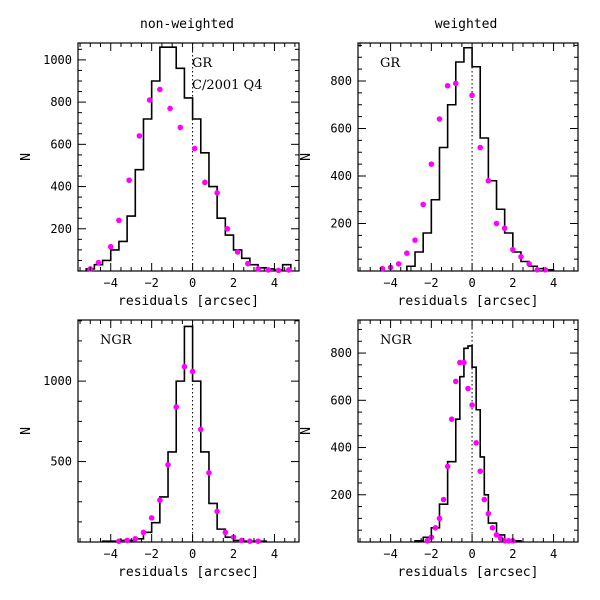  What do you see at coordinates (202, 63) in the screenshot?
I see `panel-annotation: GR` at bounding box center [202, 63].